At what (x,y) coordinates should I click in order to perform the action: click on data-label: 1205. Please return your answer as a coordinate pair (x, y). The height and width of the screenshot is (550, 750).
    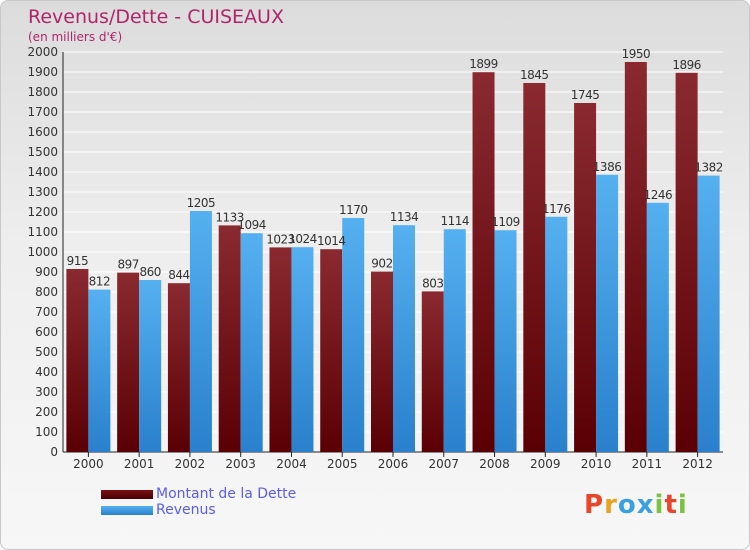
    Looking at the image, I should click on (201, 203).